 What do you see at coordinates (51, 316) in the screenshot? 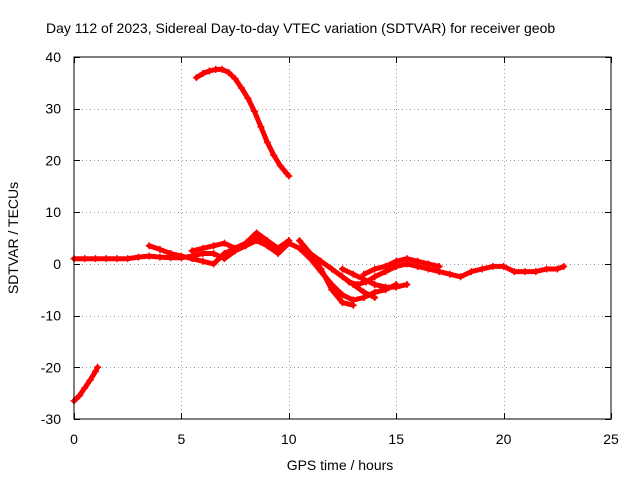
I see `y-tick-label: -10` at bounding box center [51, 316].